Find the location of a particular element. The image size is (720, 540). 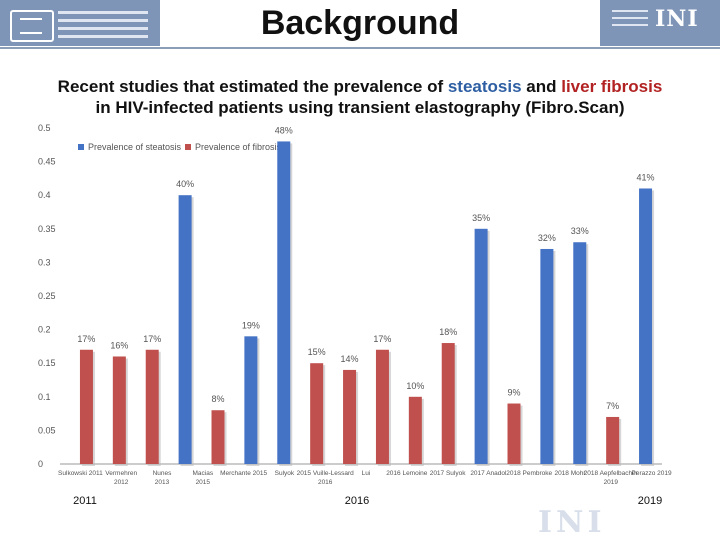

bar-data-label: 19% is located at coordinates (251, 325).